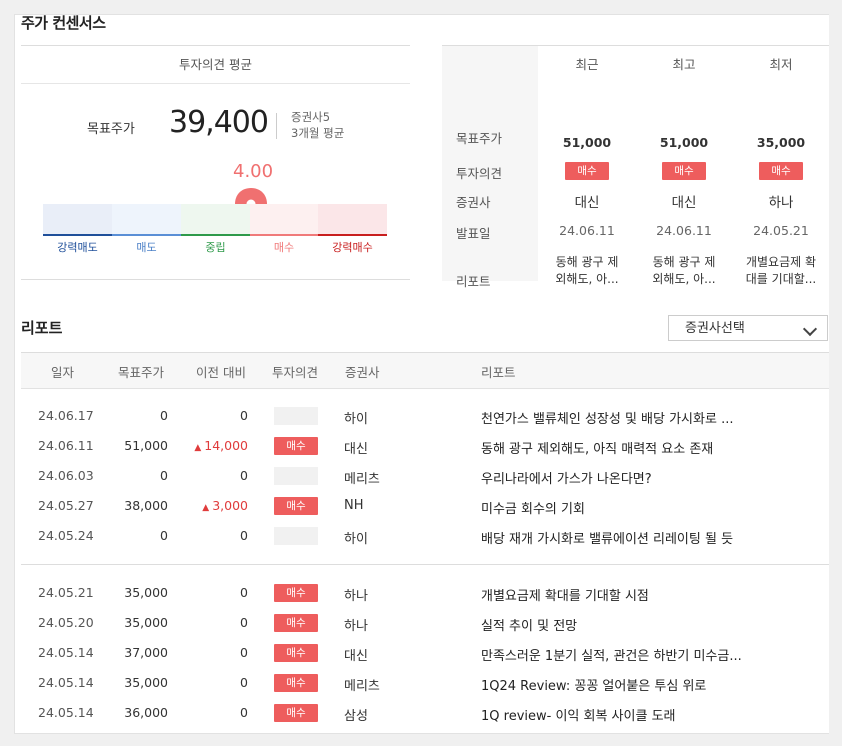 The image size is (842, 746). What do you see at coordinates (684, 230) in the screenshot?
I see `high-date: 24.06.11` at bounding box center [684, 230].